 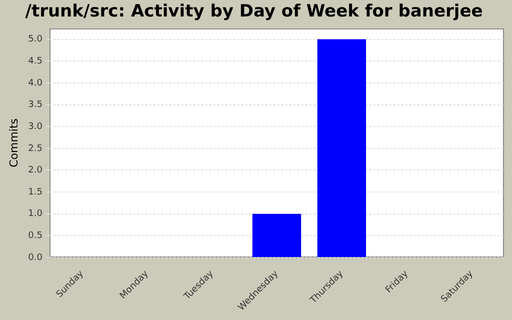 What do you see at coordinates (254, 12) in the screenshot?
I see `chart-title: /trunk/src: Activity by Day of Week for banerjee` at bounding box center [254, 12].